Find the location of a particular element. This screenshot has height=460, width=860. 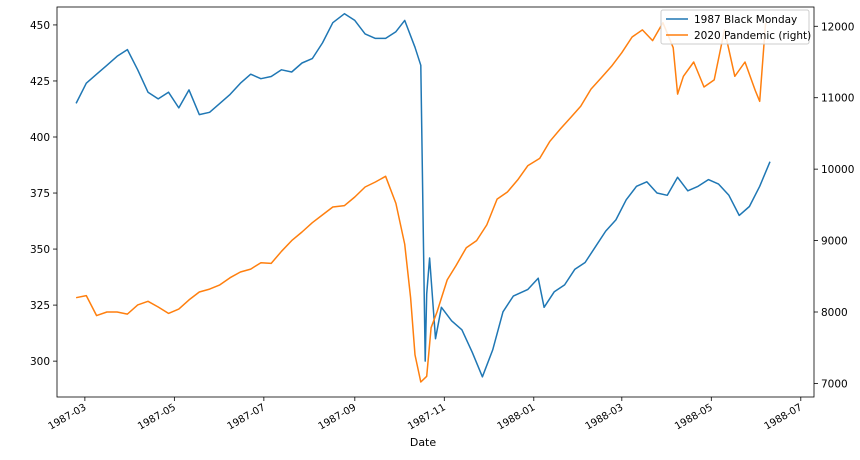

x-tick-label-4: 1987-11 is located at coordinates (427, 417).